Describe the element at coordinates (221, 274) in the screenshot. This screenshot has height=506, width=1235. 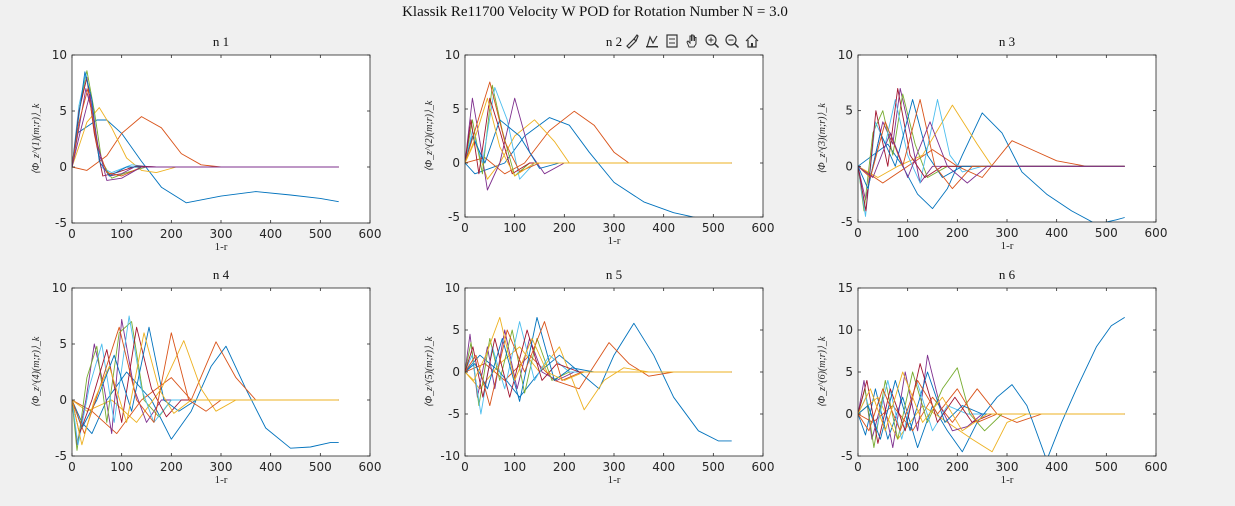
I see `subplot-title: n 4` at that location.